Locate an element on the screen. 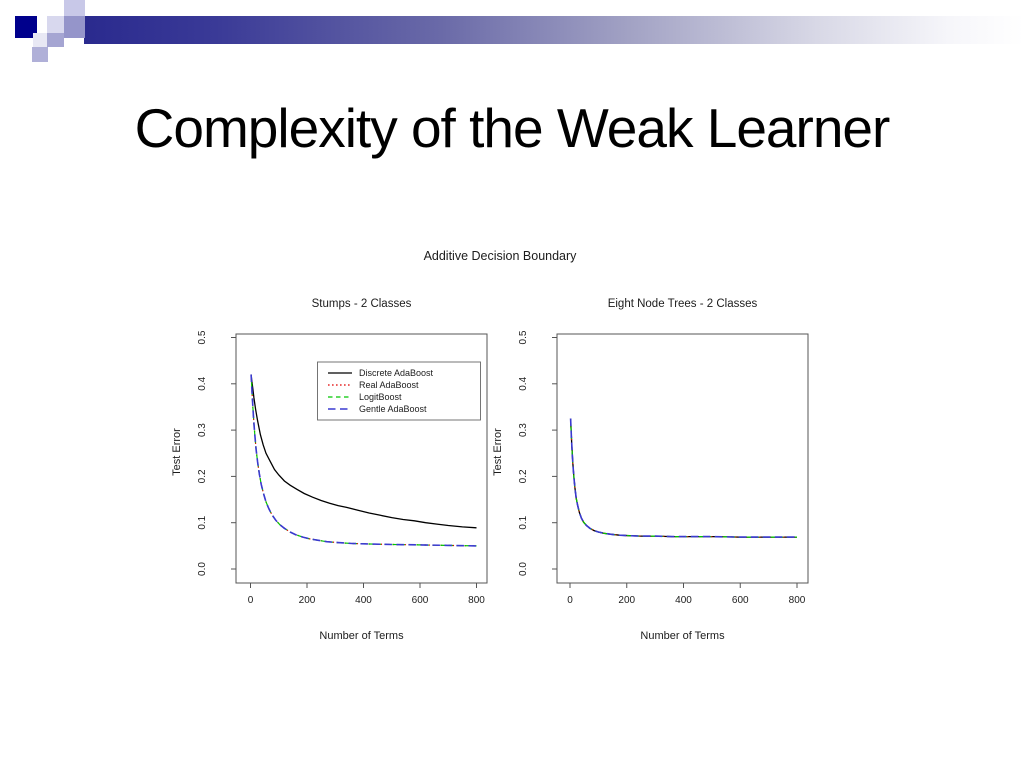  series-real-adaboost is located at coordinates (683, 478).